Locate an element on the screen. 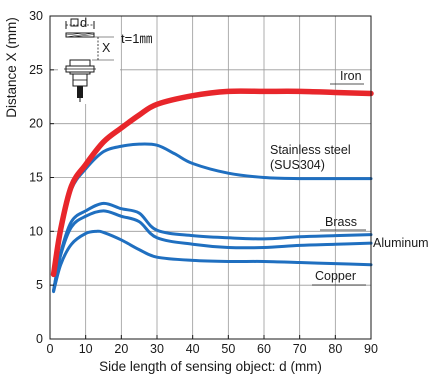 The width and height of the screenshot is (438, 378). series-label: Aluminum is located at coordinates (401, 243).